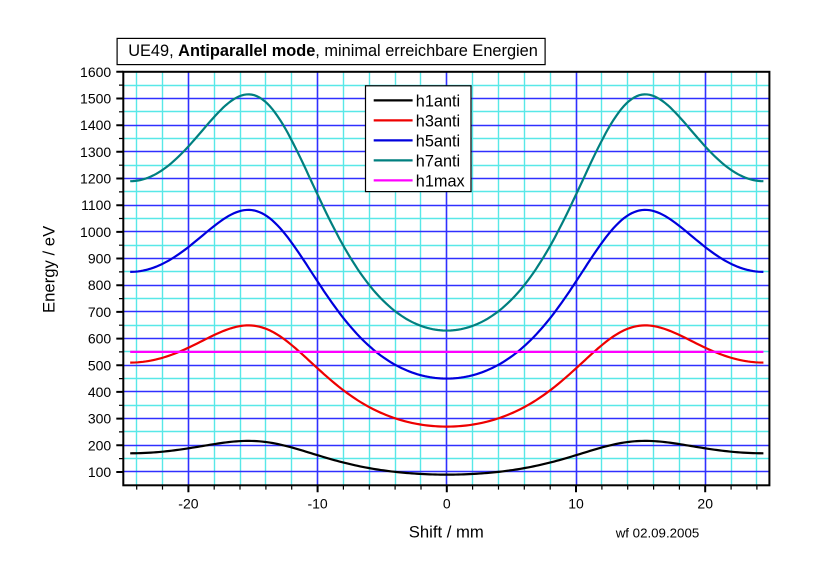  I want to click on svg-text: 900, so click(100, 259).